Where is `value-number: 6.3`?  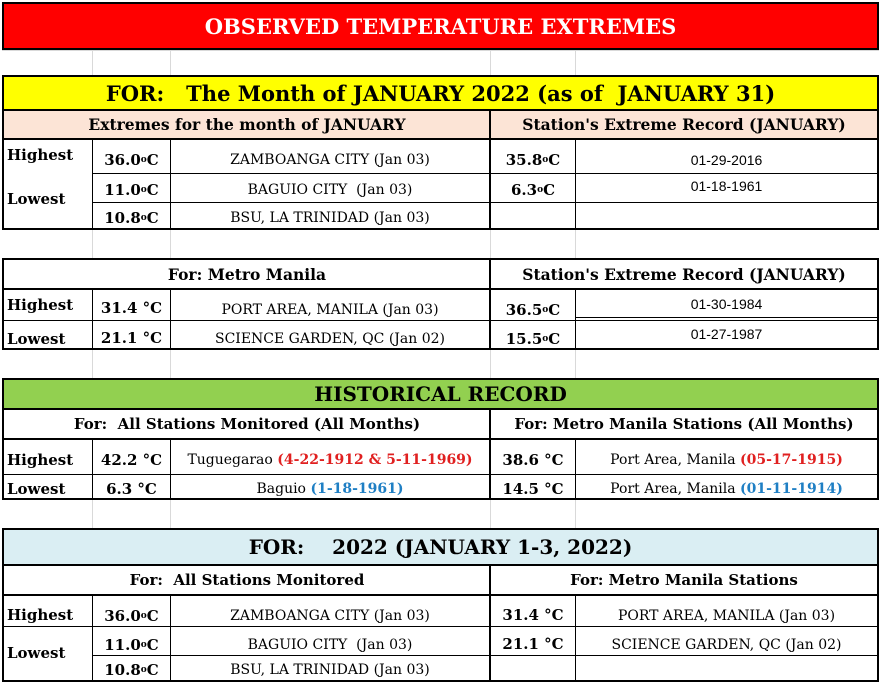
value-number: 6.3 is located at coordinates (524, 190).